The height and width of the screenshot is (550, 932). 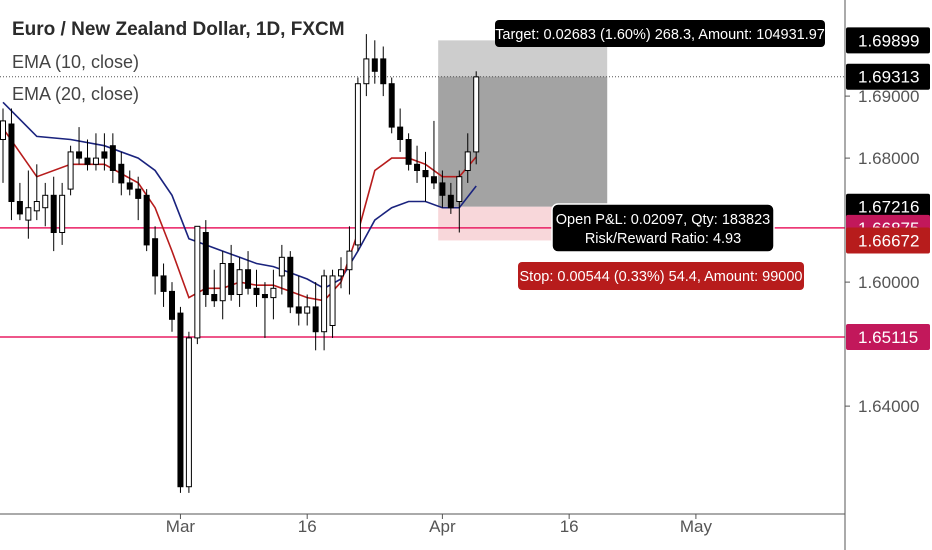 I want to click on time-label-1: Mar, so click(x=181, y=526).